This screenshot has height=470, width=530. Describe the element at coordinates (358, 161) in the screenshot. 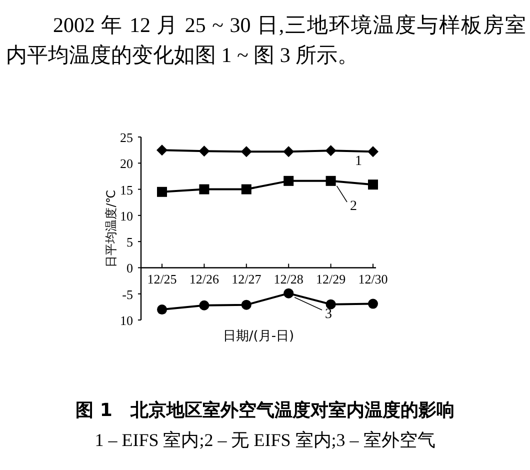

I see `series-label: 1` at that location.